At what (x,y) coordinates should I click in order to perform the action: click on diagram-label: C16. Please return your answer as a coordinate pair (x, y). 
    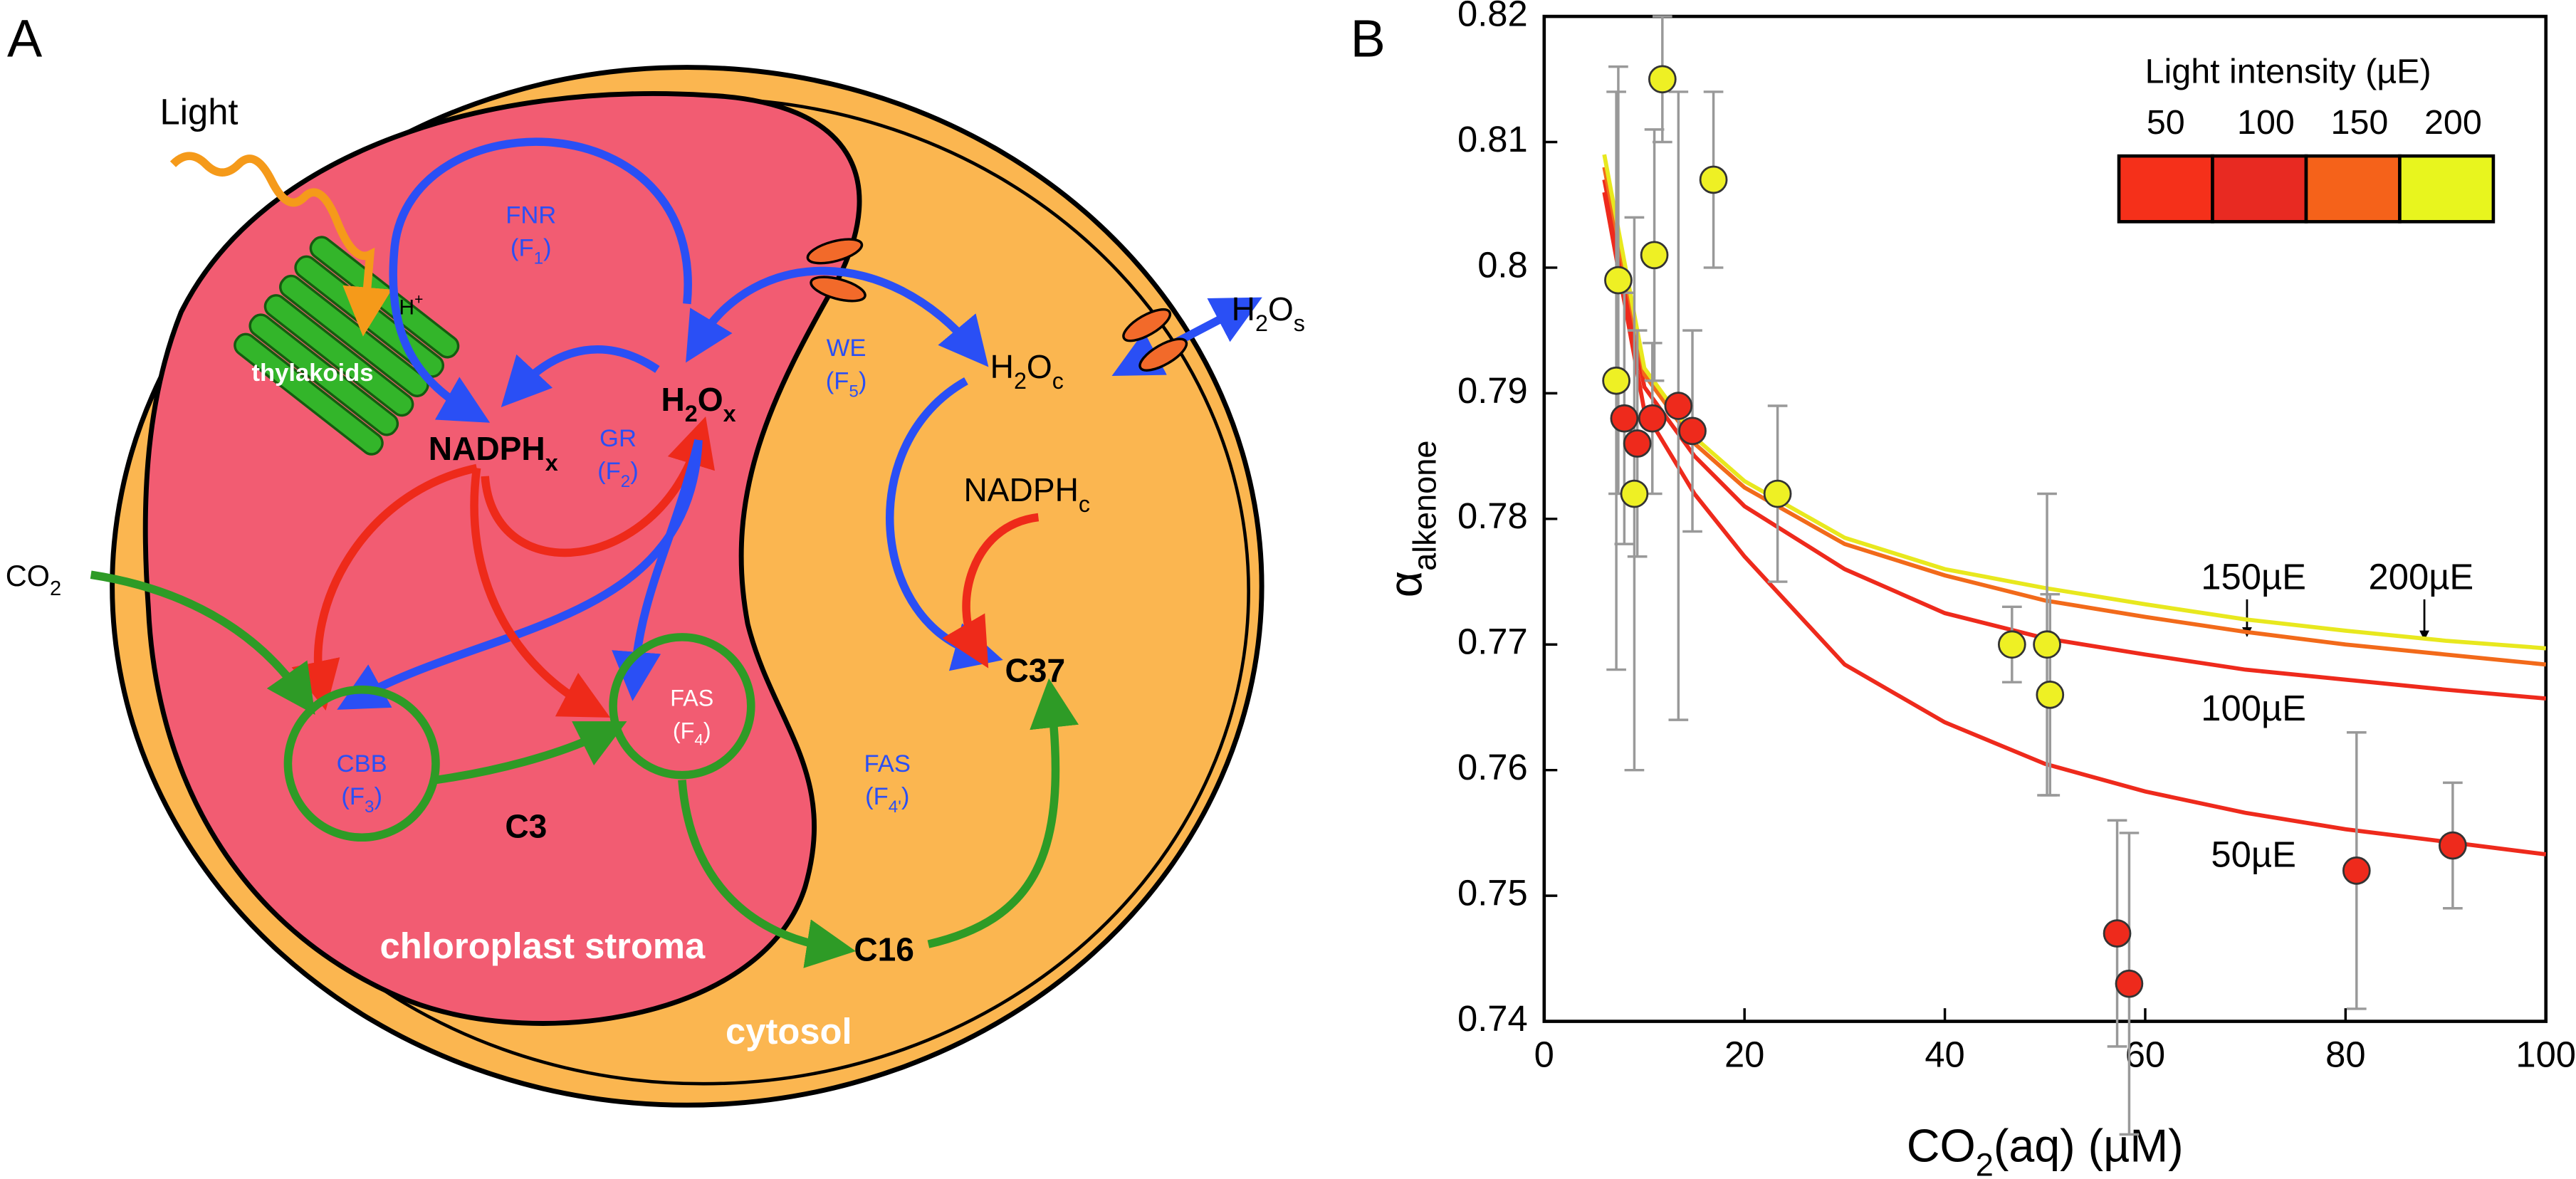
    Looking at the image, I should click on (884, 950).